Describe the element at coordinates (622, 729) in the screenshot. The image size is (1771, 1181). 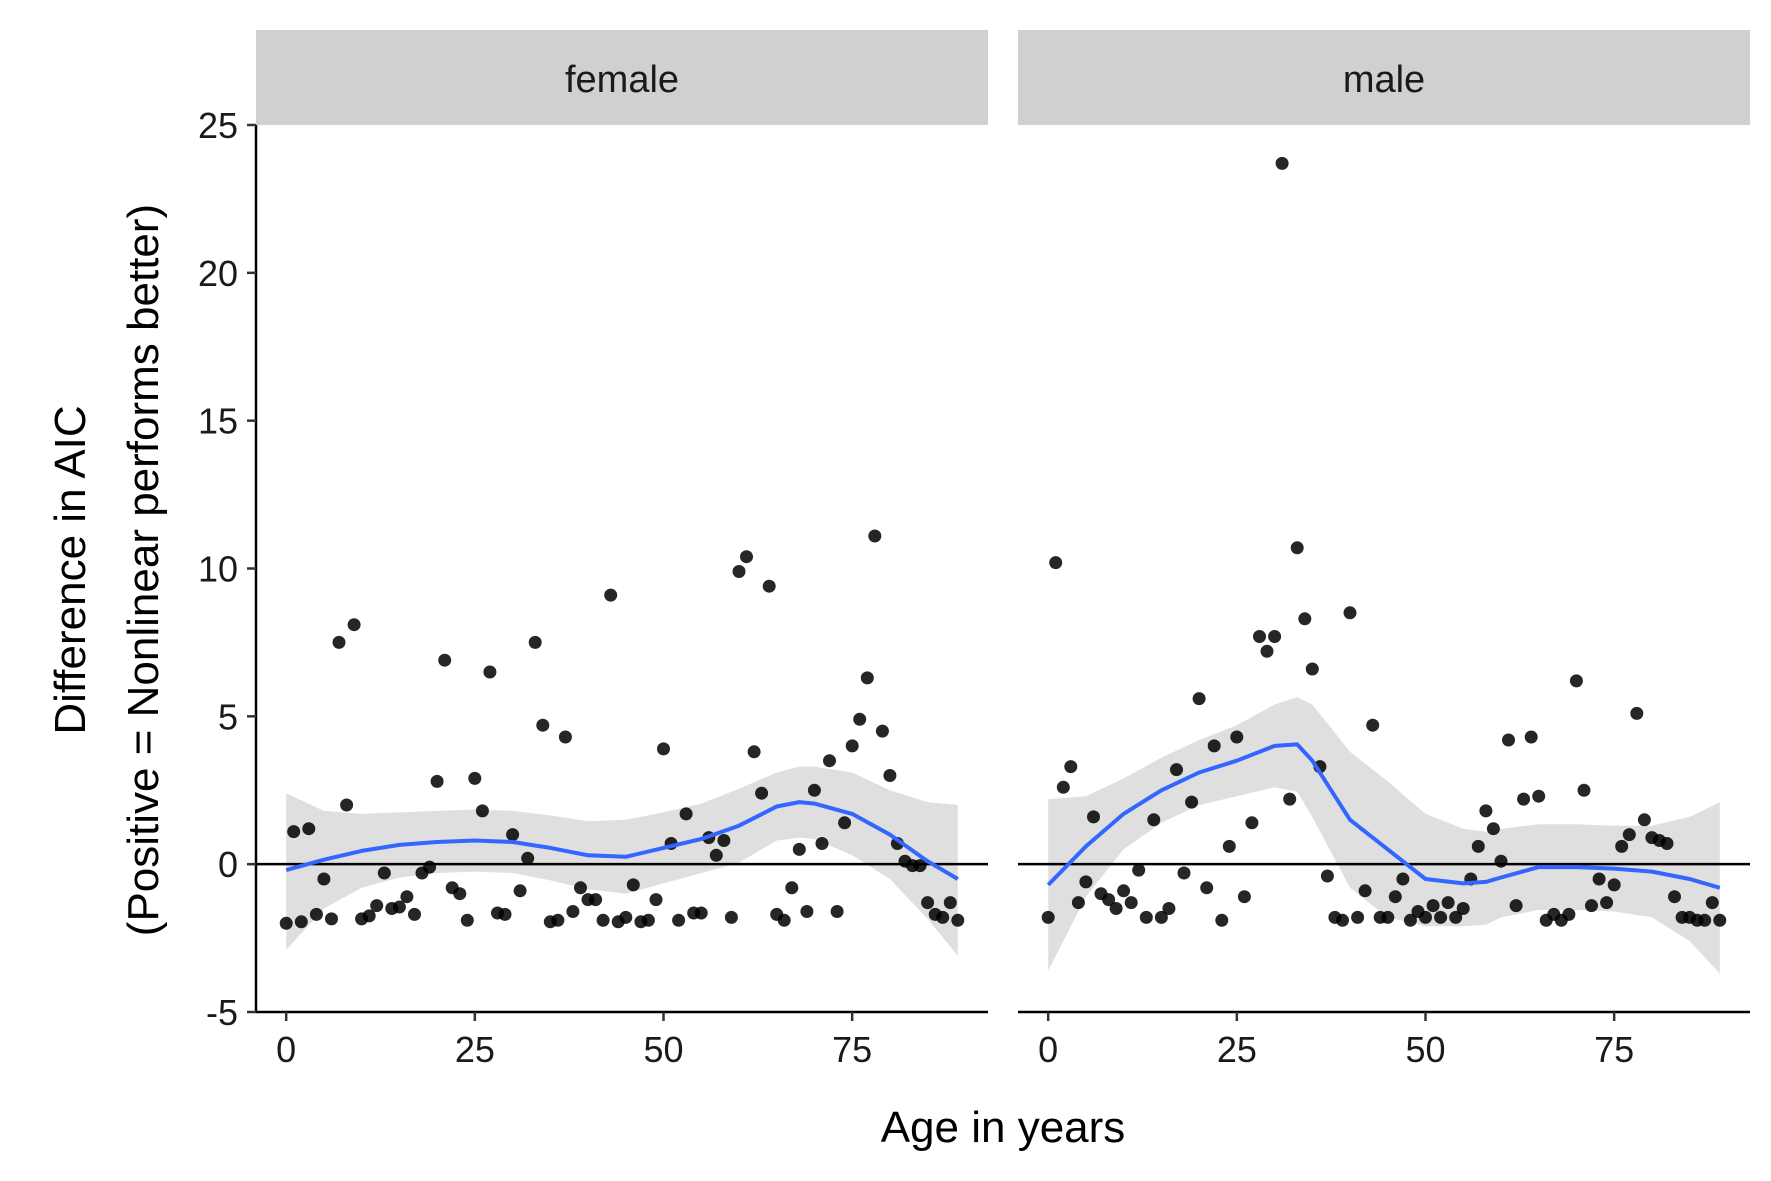
I see `points-layer` at that location.